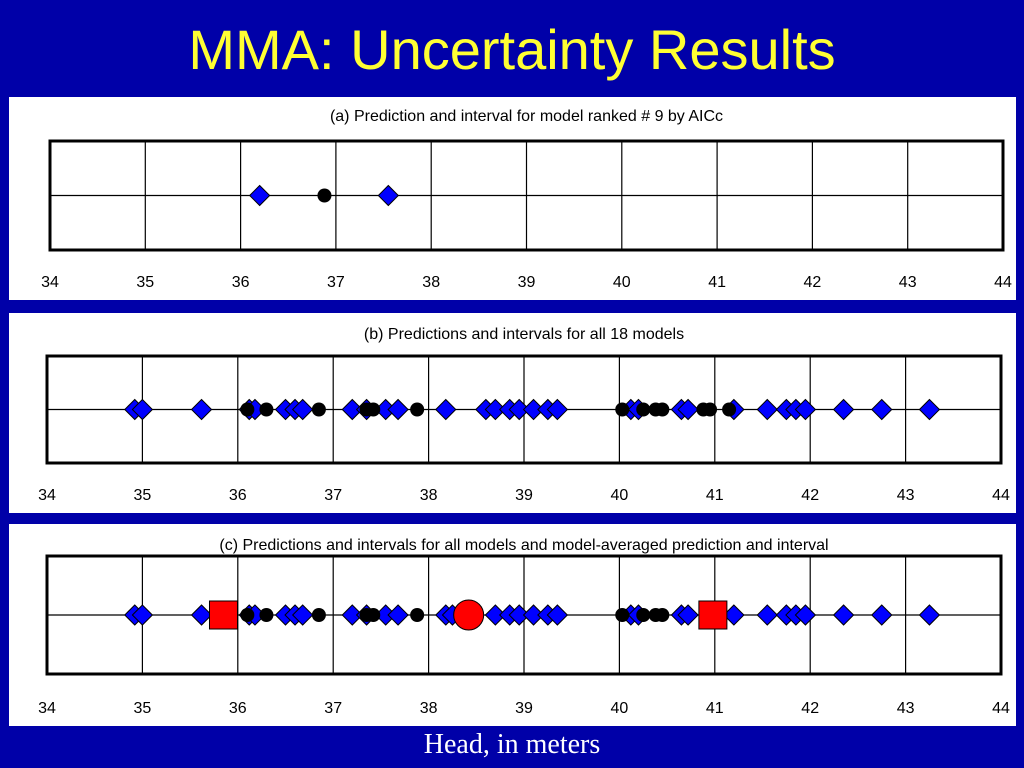 This screenshot has height=768, width=1024. Describe the element at coordinates (524, 708) in the screenshot. I see `chart-c-tick-label: 39` at that location.